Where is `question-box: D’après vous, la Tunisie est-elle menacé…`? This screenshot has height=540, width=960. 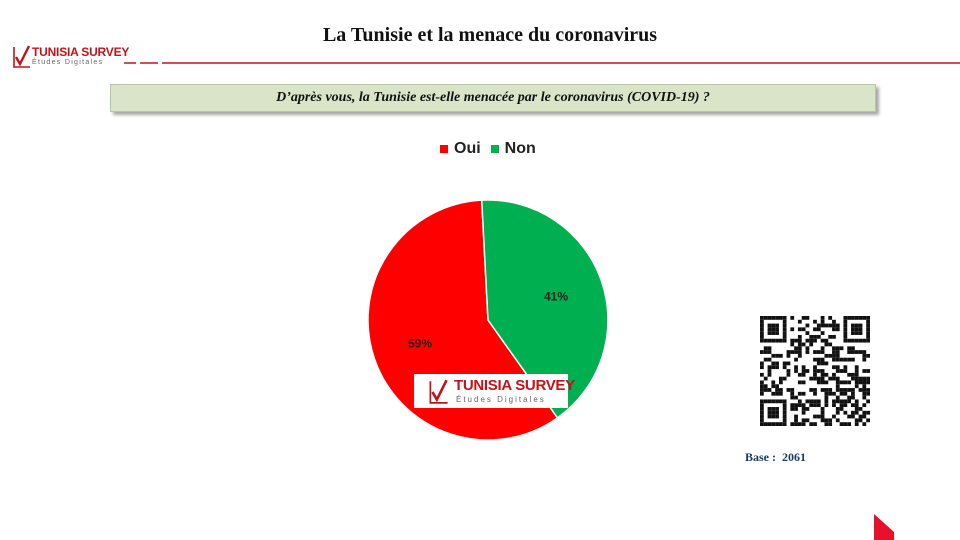
question-box: D’après vous, la Tunisie est-elle menacé… is located at coordinates (493, 98).